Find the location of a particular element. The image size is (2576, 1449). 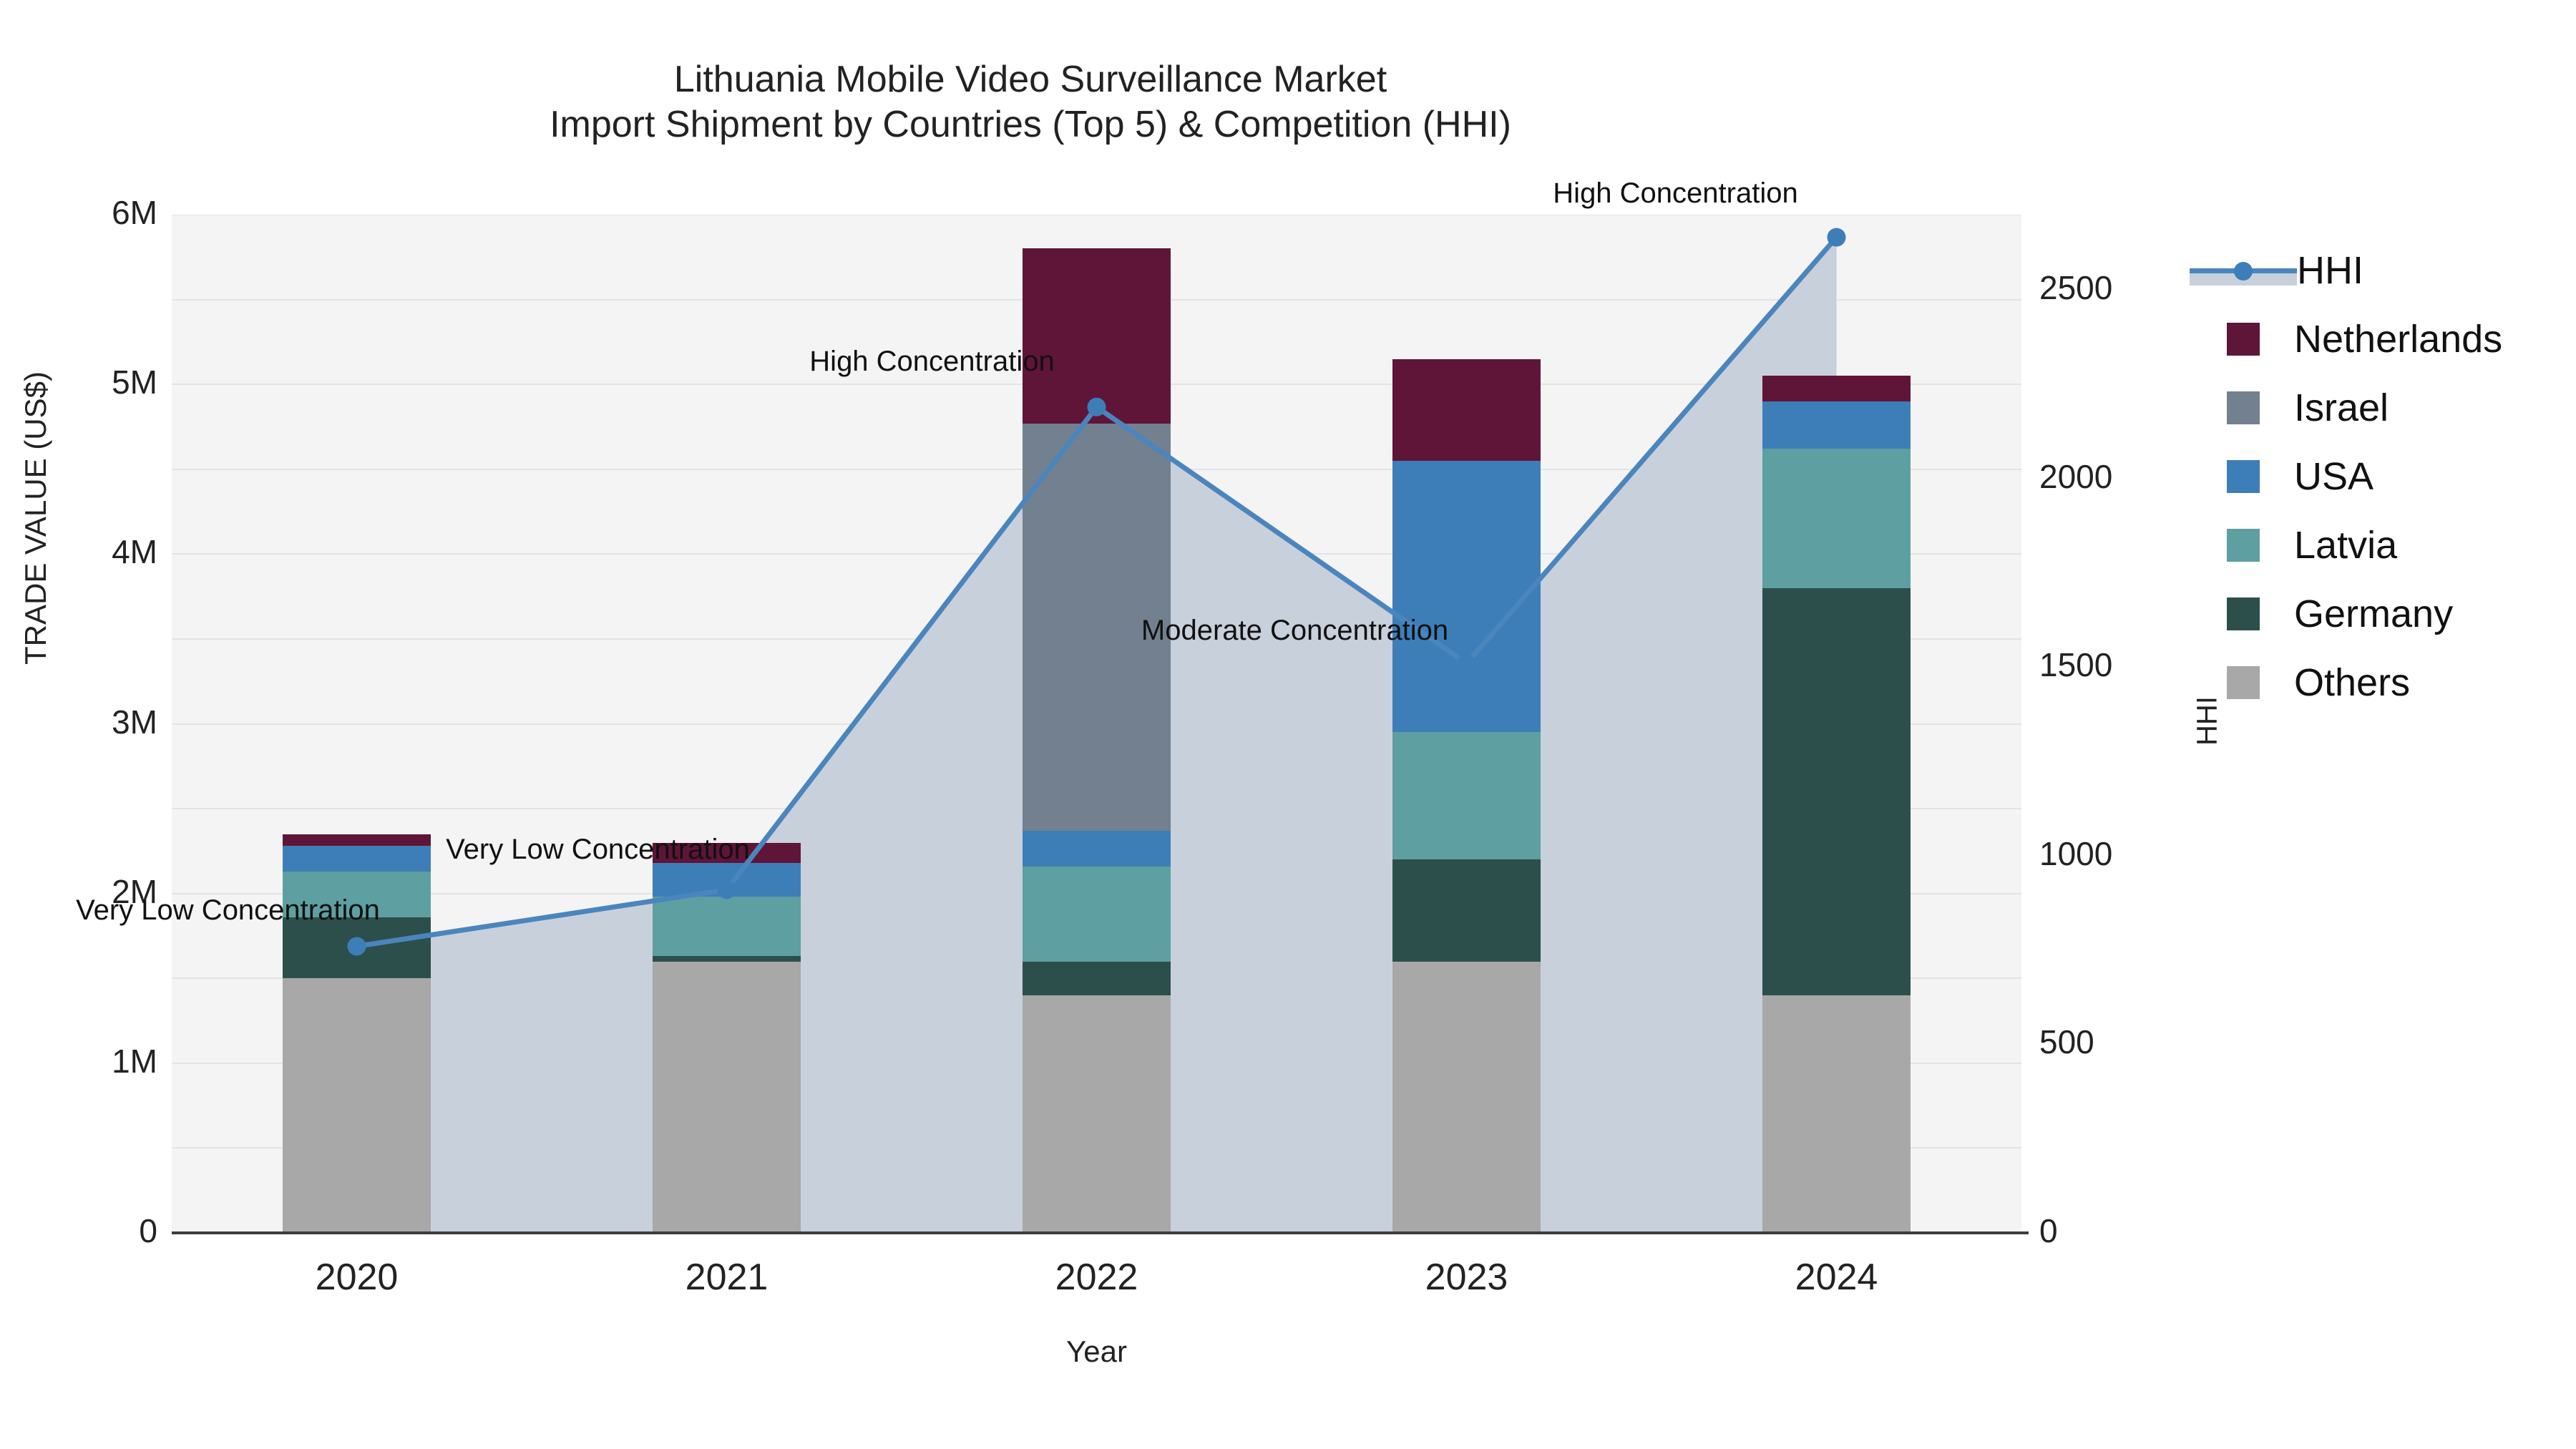

legend-line-dot is located at coordinates (2243, 271).